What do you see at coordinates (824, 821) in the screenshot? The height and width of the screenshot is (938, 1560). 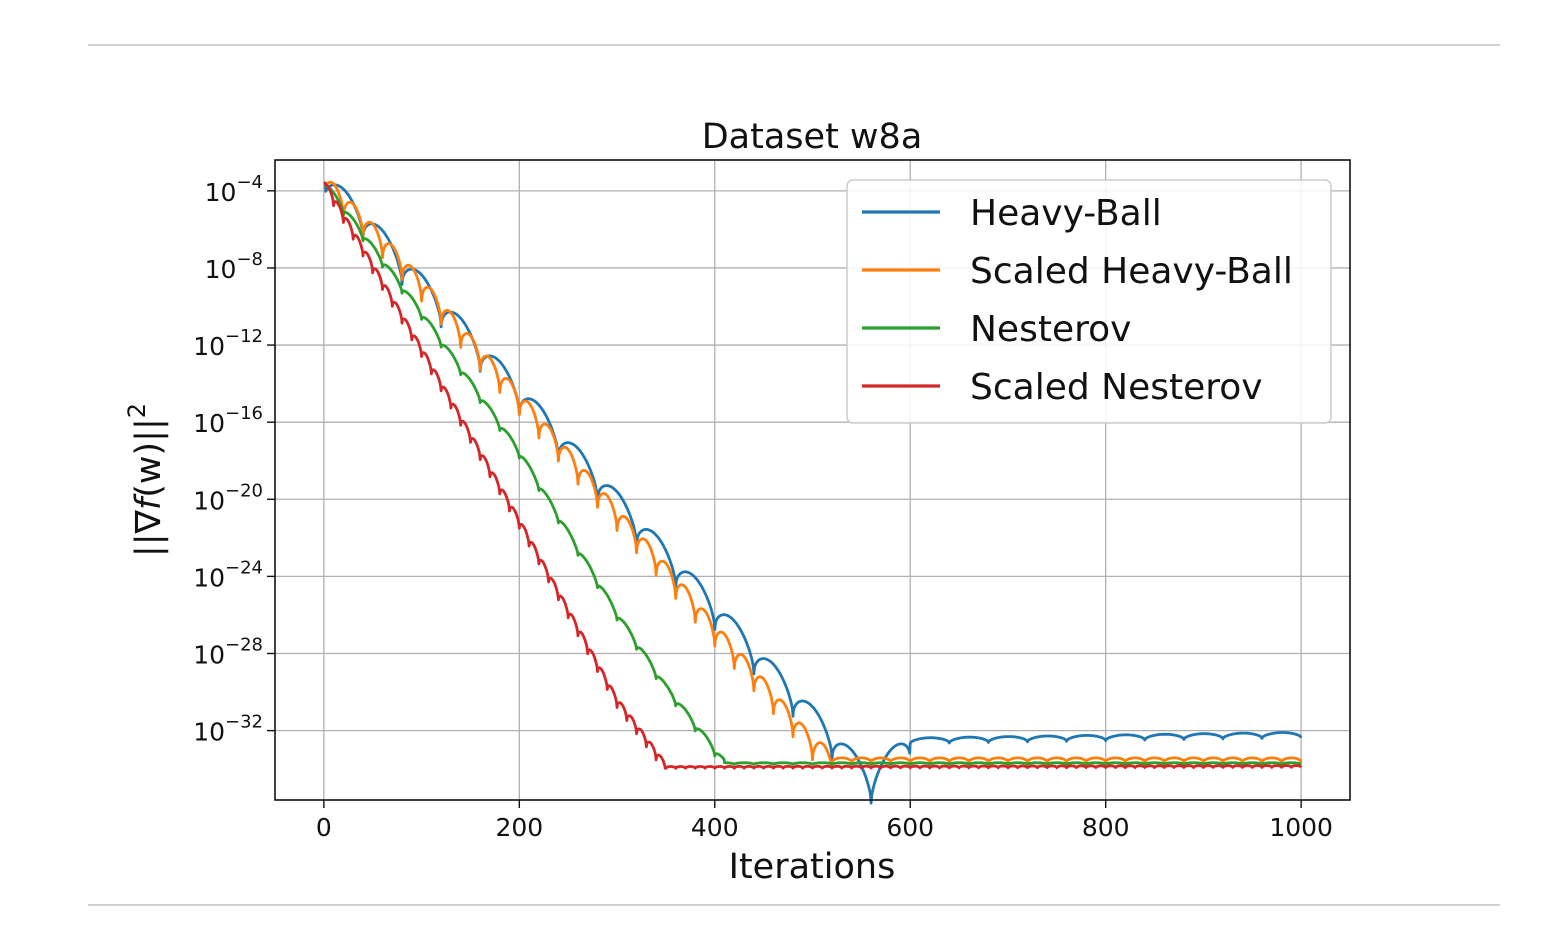 I see `x-ticks: 0 200 400 600 800 1000` at bounding box center [824, 821].